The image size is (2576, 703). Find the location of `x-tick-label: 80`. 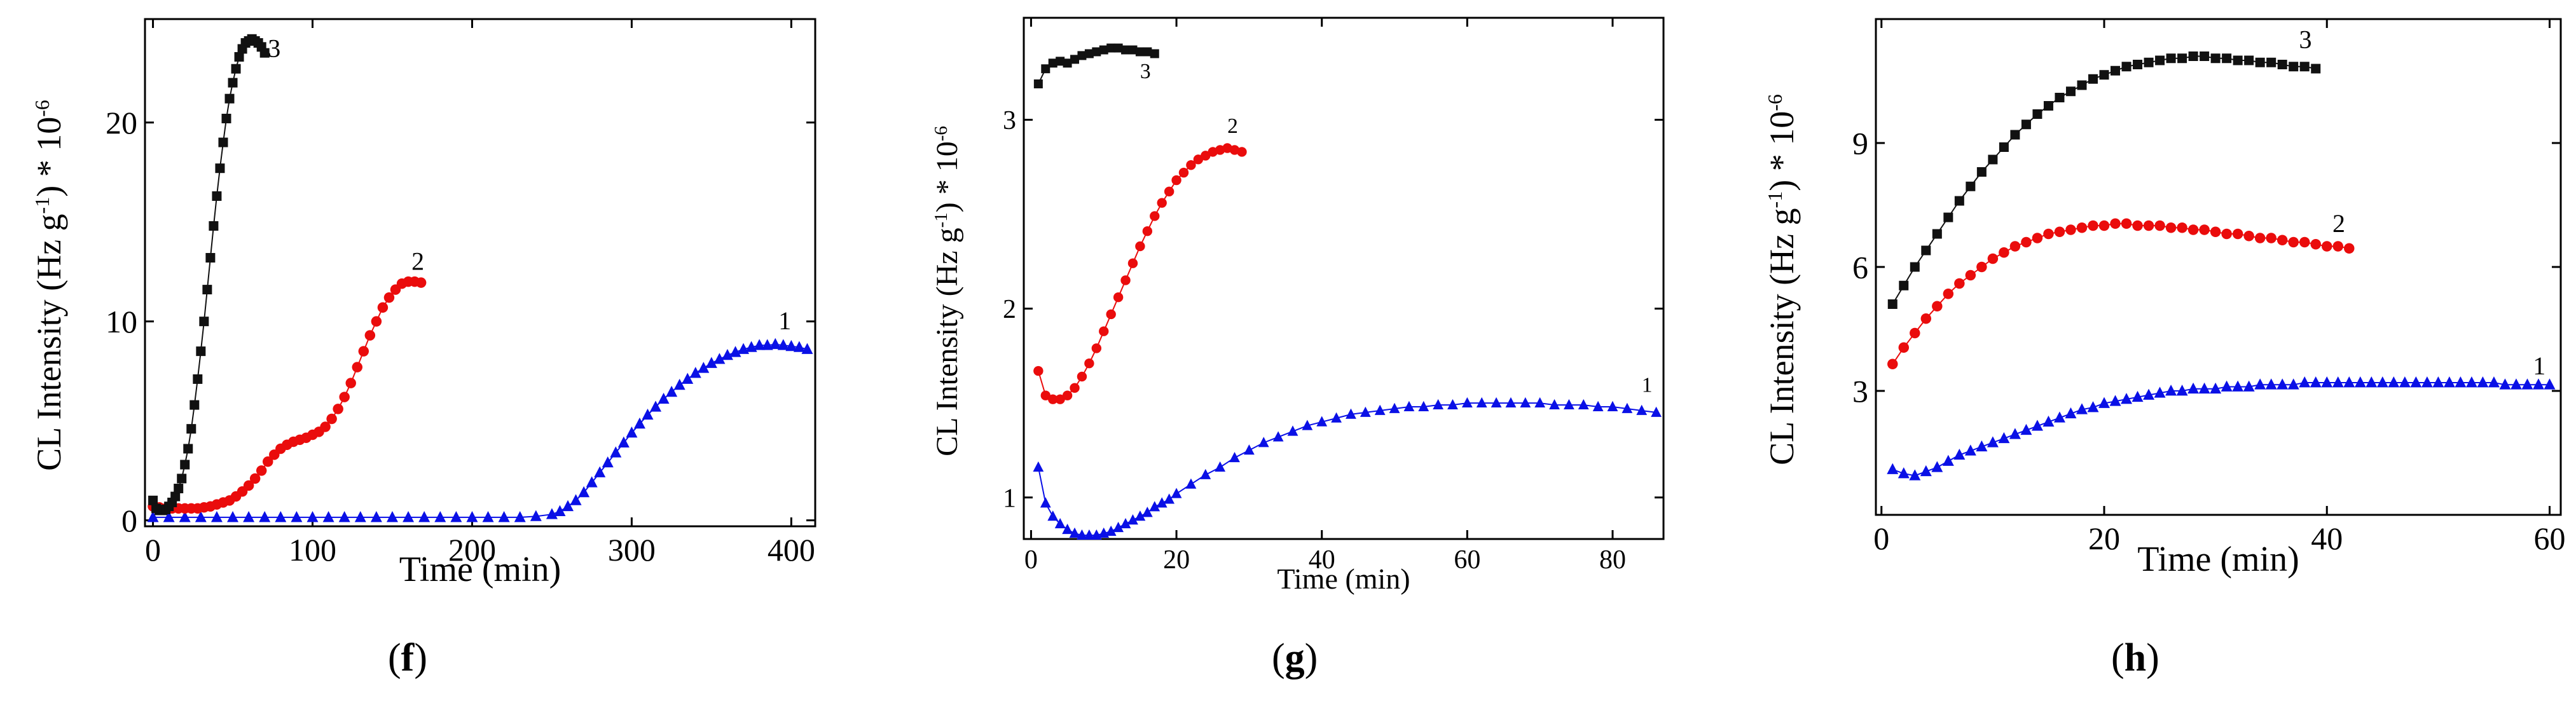

x-tick-label: 80 is located at coordinates (1613, 560).